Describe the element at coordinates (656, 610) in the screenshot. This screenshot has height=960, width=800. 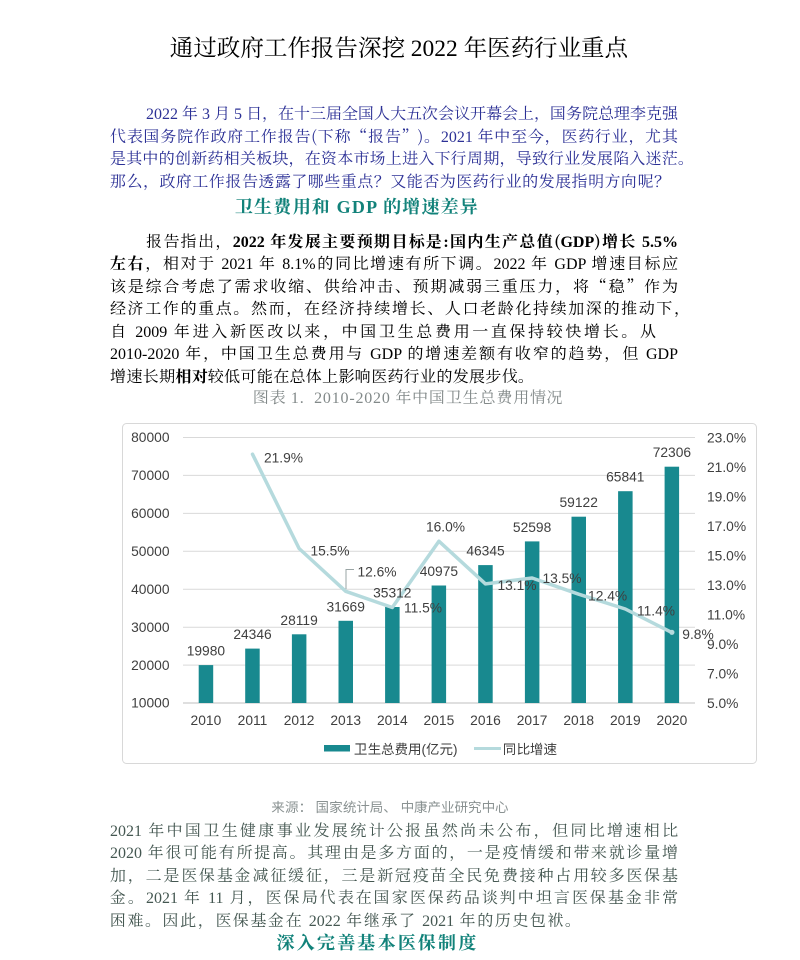
I see `svg-text: 11.4%` at that location.